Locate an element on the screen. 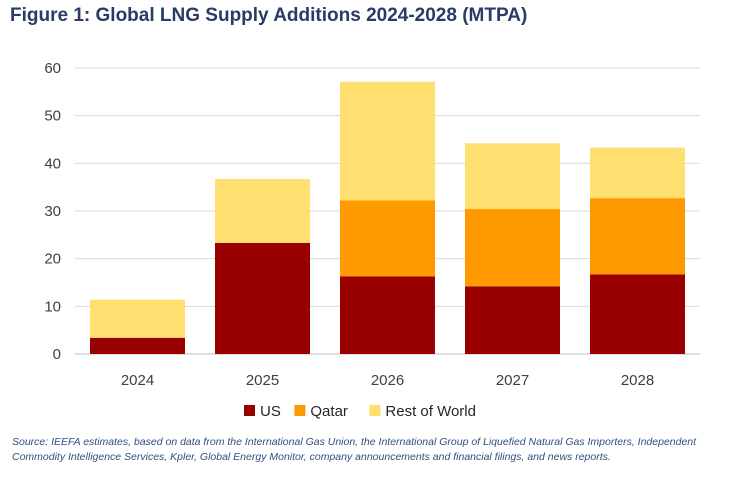 The height and width of the screenshot is (493, 736). y-tick-label: 50 is located at coordinates (52, 116).